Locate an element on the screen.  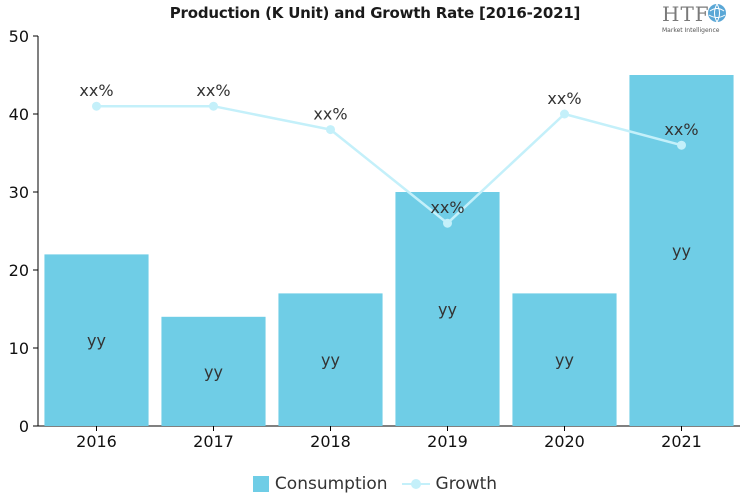
y-tick-label: 50 is located at coordinates (19, 36).